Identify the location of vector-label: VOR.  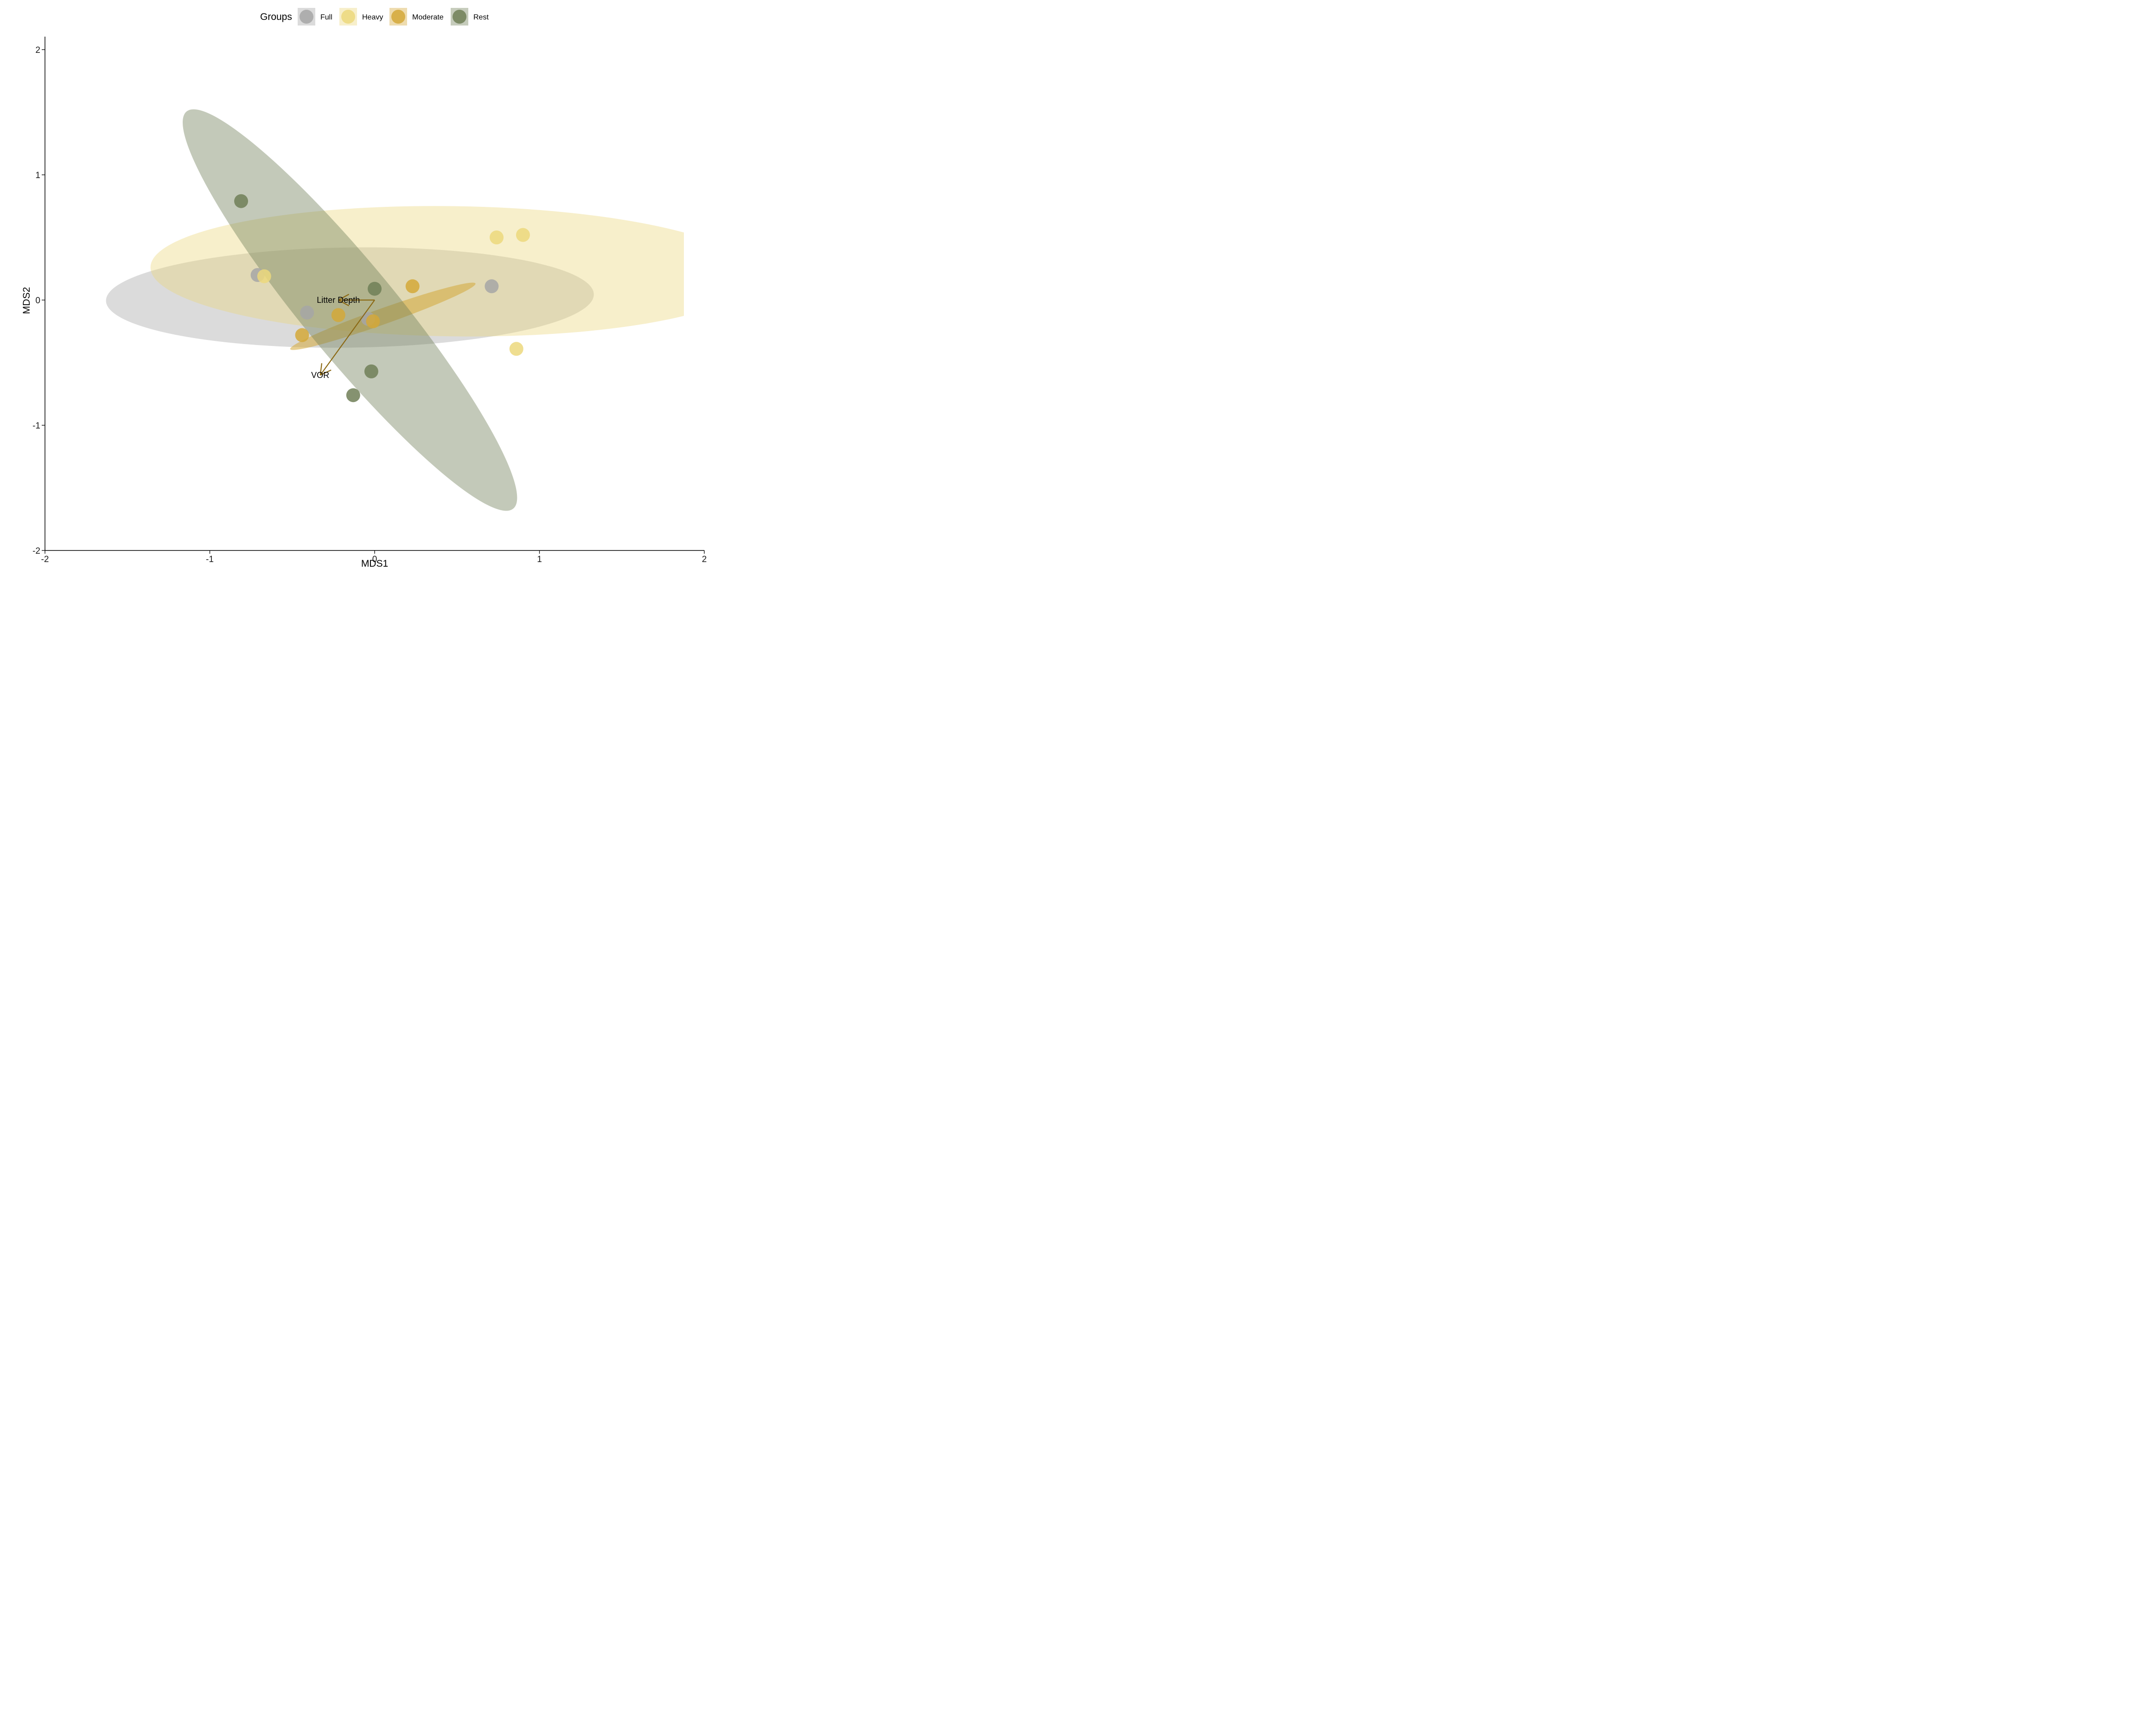
(320, 375).